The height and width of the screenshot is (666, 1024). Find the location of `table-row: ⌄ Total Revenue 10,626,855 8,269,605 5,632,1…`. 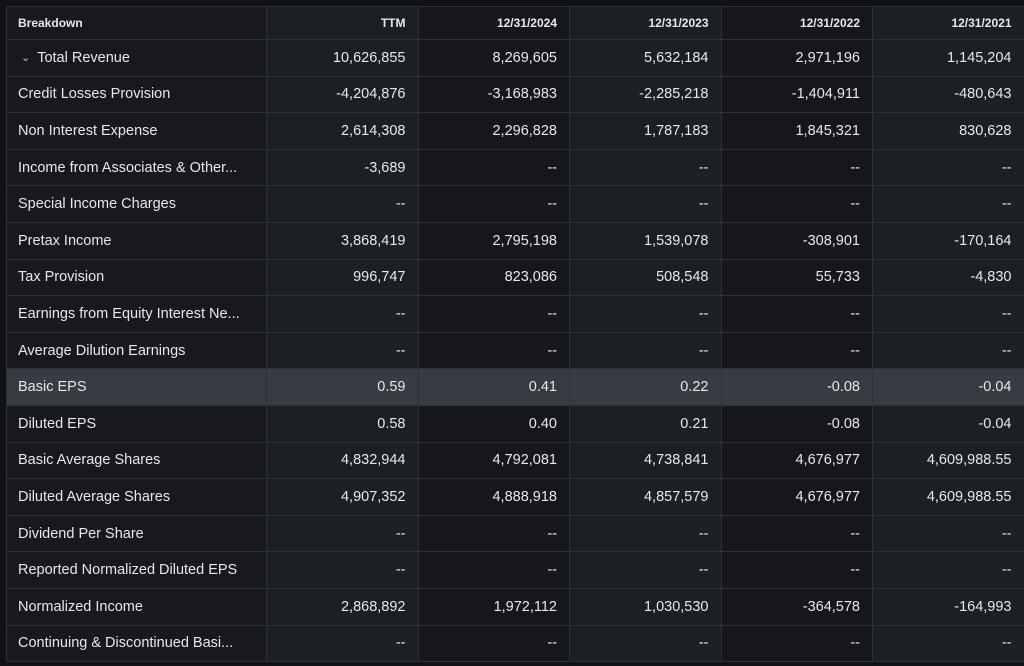

table-row: ⌄ Total Revenue 10,626,855 8,269,605 5,632,1… is located at coordinates (515, 58).